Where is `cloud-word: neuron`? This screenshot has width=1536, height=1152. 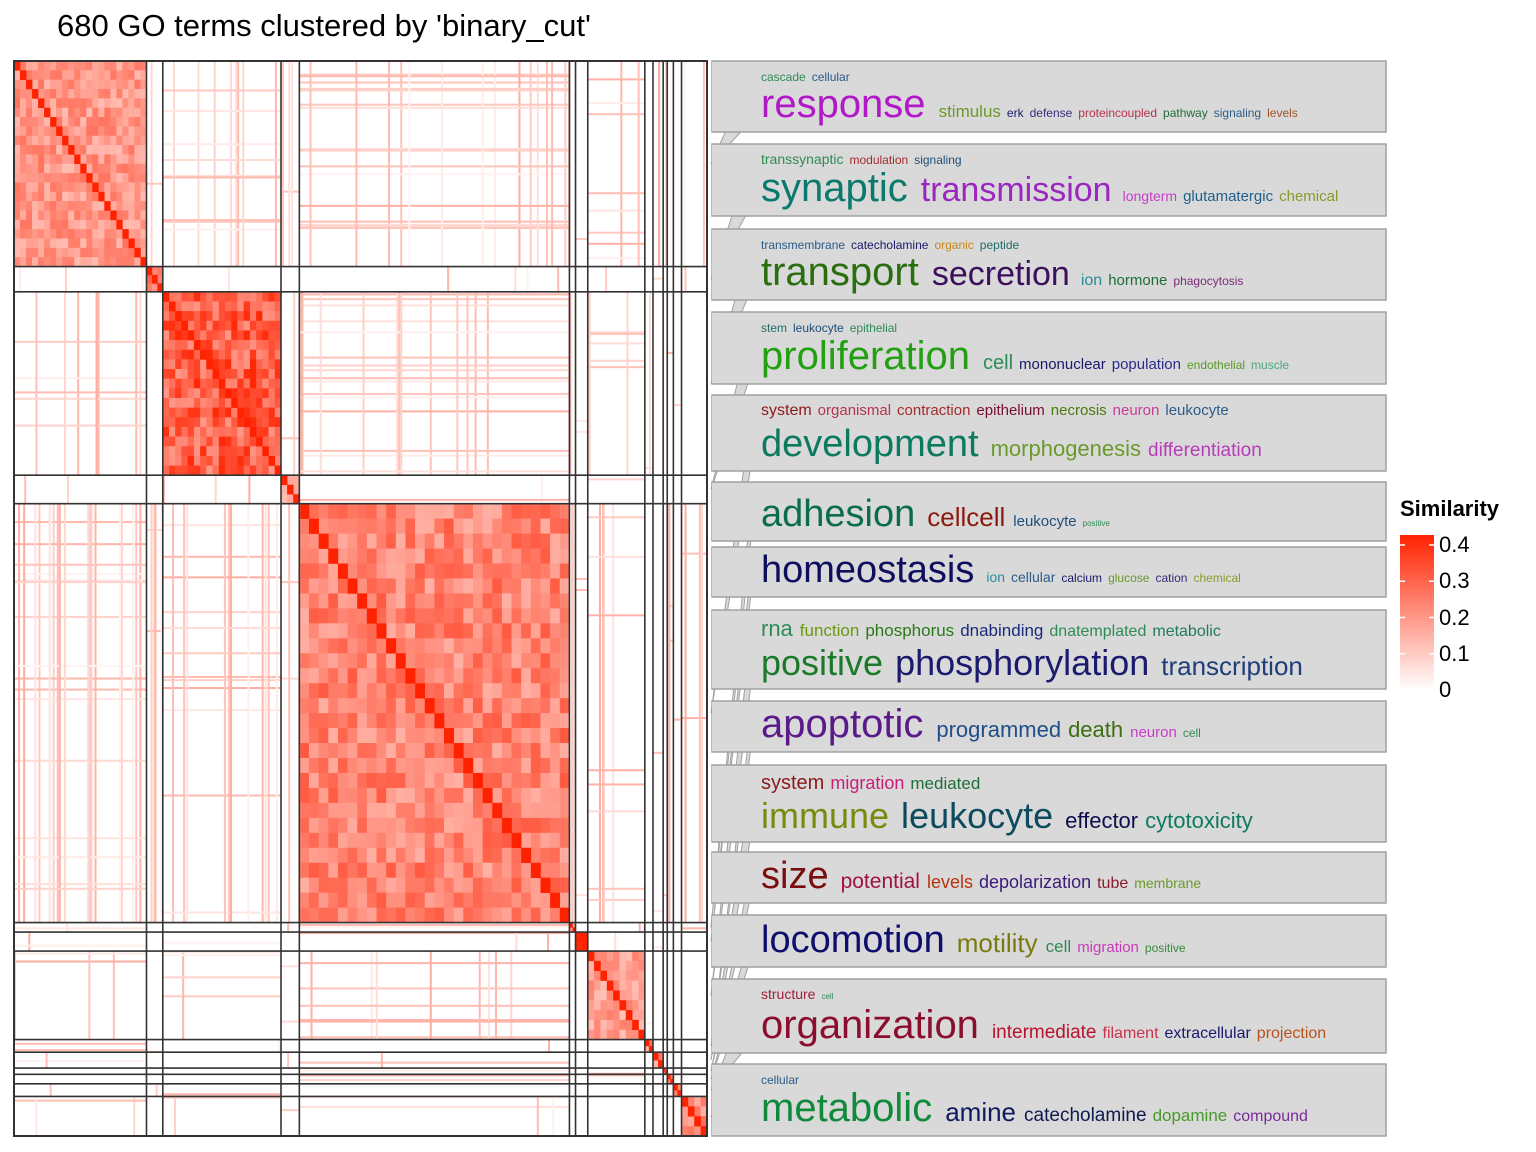
cloud-word: neuron is located at coordinates (1153, 732).